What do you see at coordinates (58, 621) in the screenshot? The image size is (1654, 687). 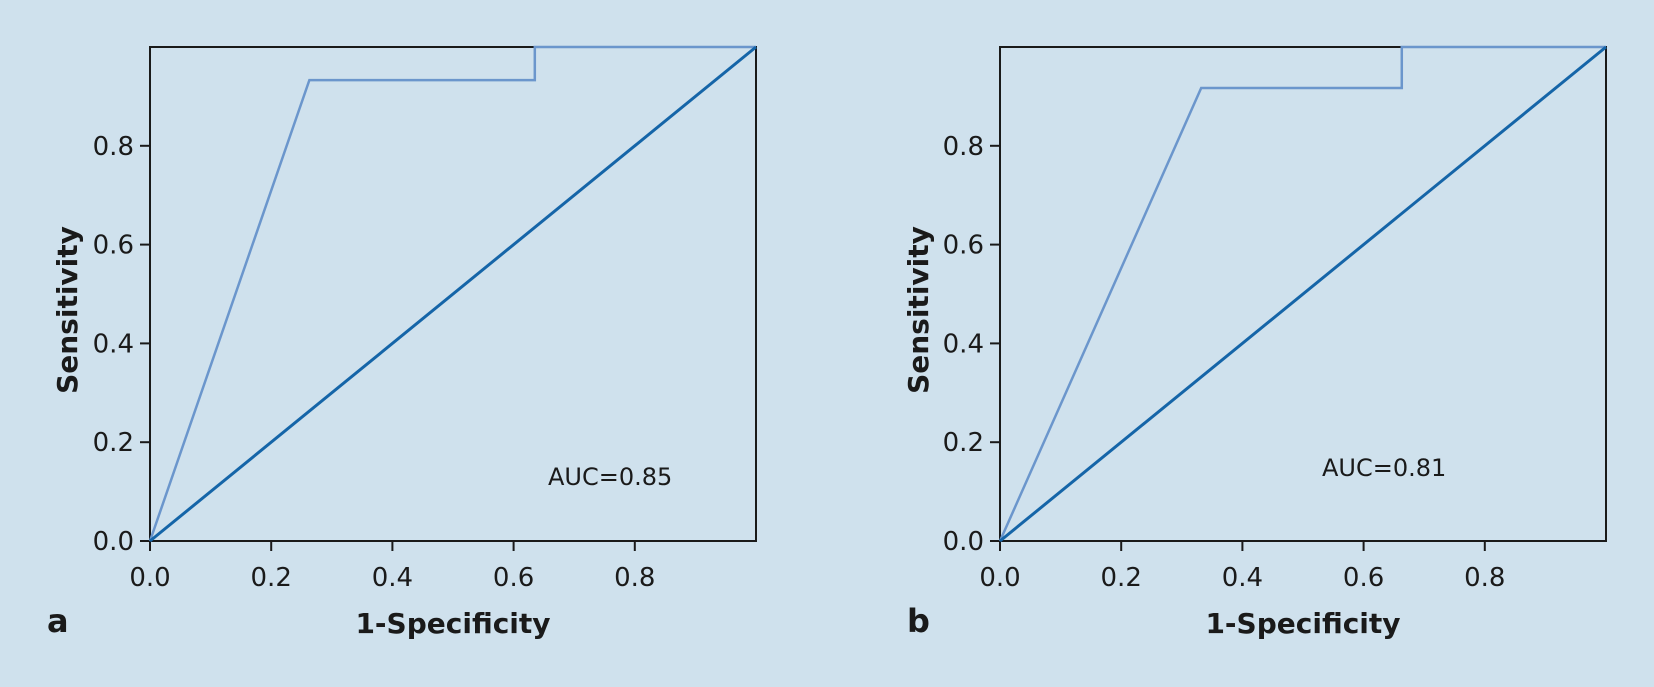 I see `panel-letter: a` at bounding box center [58, 621].